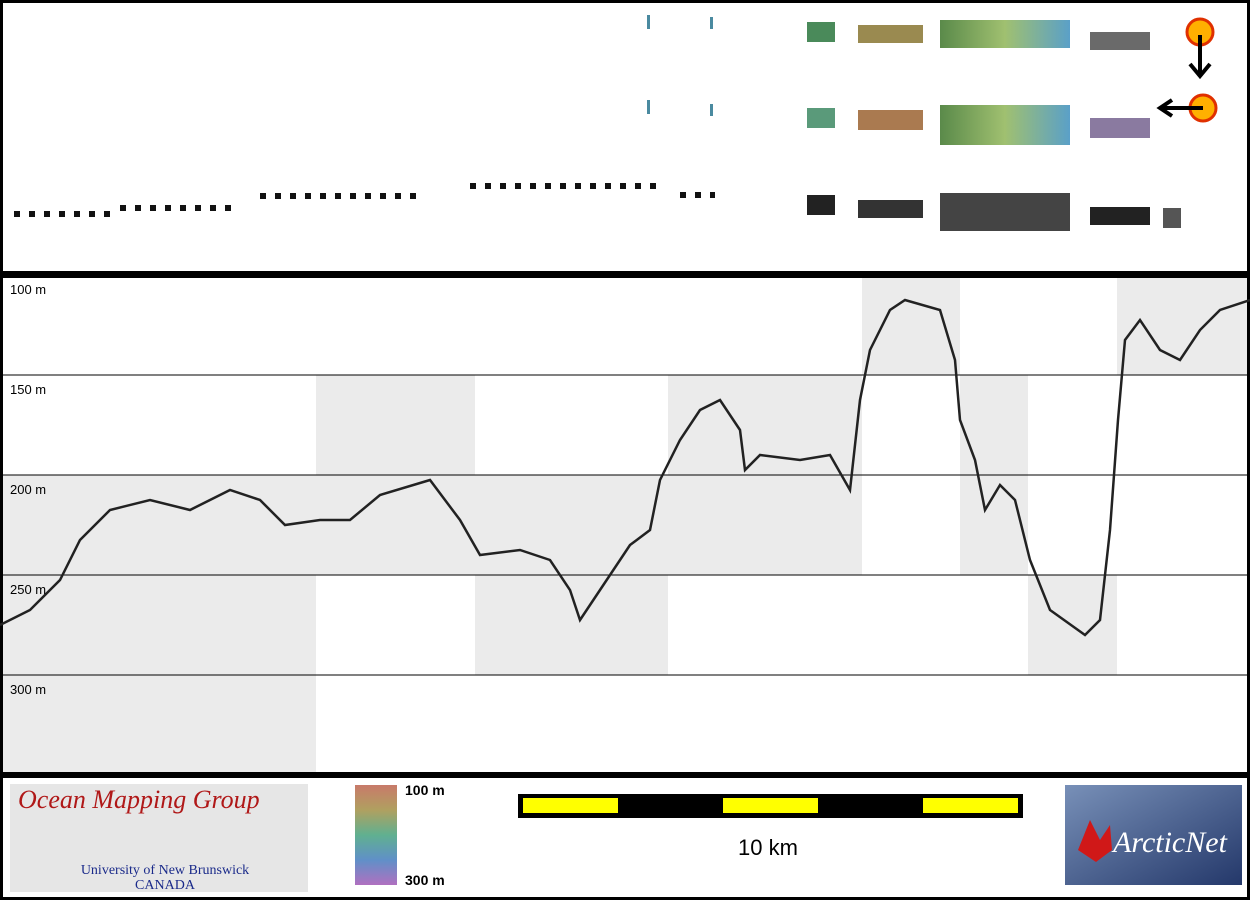 This screenshot has height=900, width=1250. I want to click on logo-line: CANADA, so click(165, 885).